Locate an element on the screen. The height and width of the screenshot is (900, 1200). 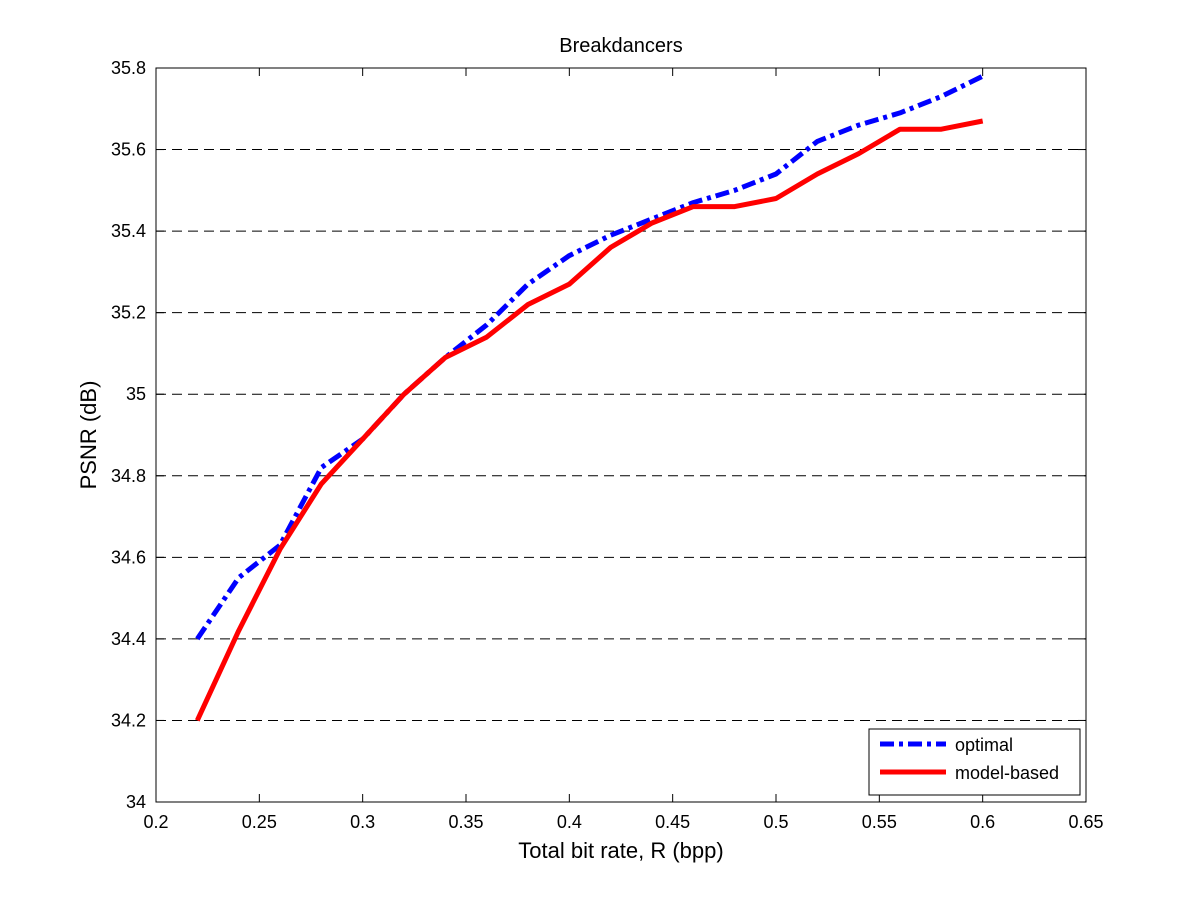
chart-title: Breakdancers is located at coordinates (620, 46).